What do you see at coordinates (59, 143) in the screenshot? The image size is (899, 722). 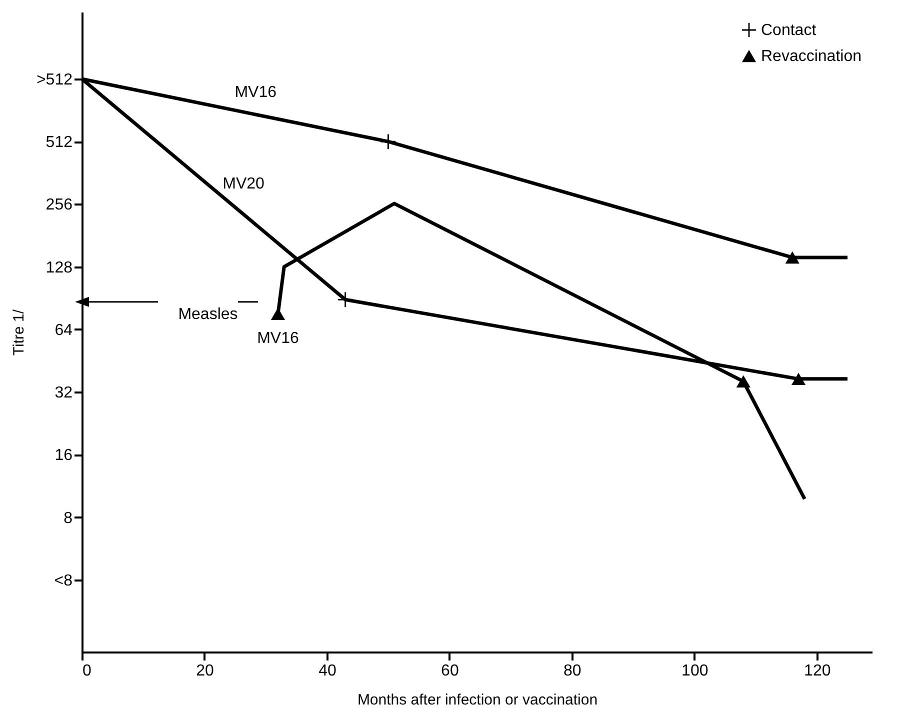 I see `y-tick-label: 512` at bounding box center [59, 143].